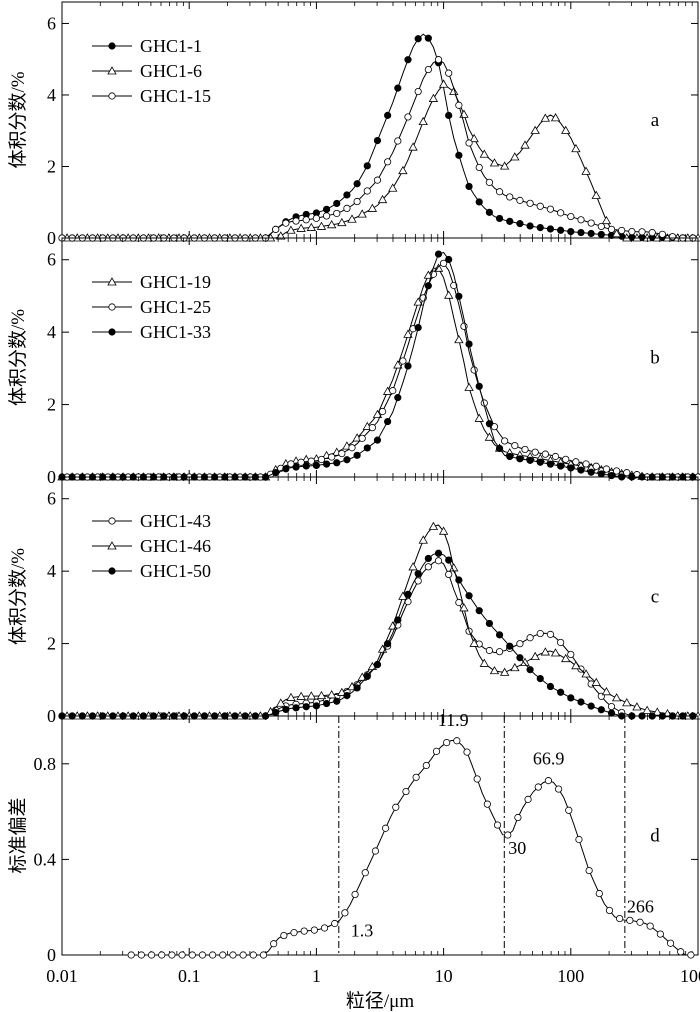 The image size is (700, 1012). Describe the element at coordinates (51, 23) in the screenshot. I see `y-tick-label: 6` at that location.